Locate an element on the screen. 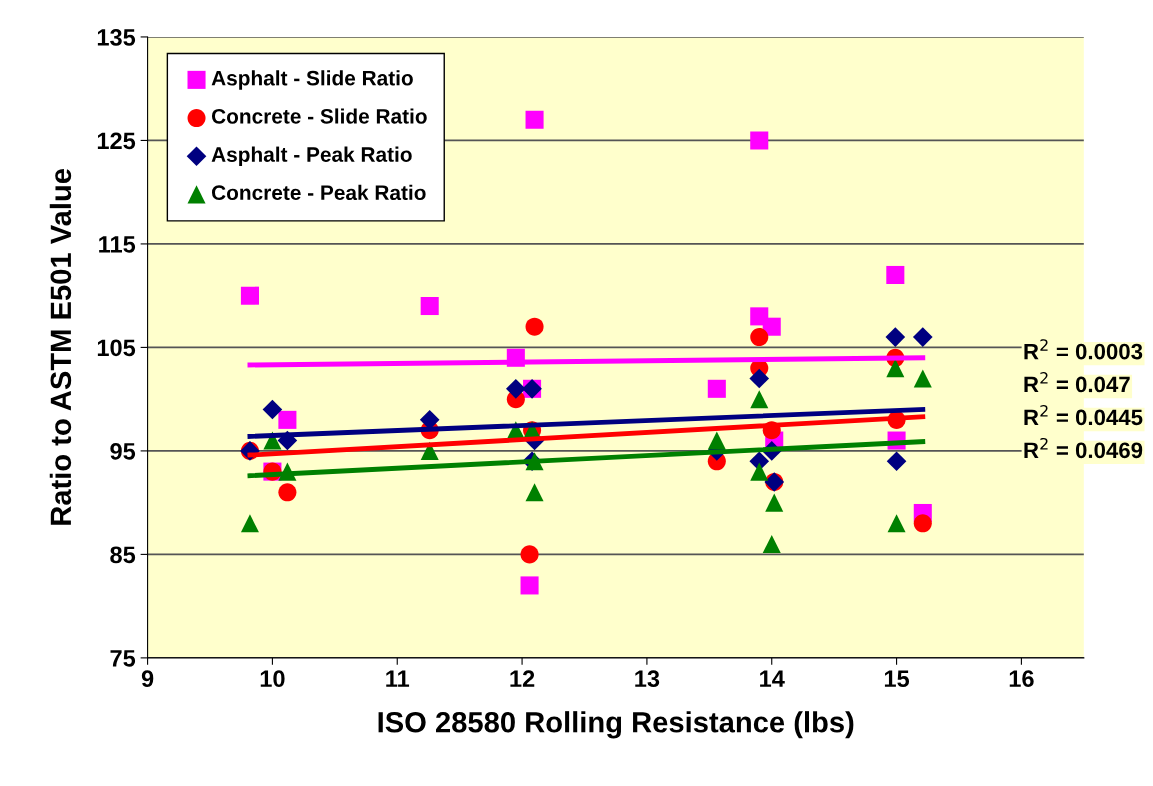 The width and height of the screenshot is (1153, 786). x-tick-label: 15 is located at coordinates (897, 679).